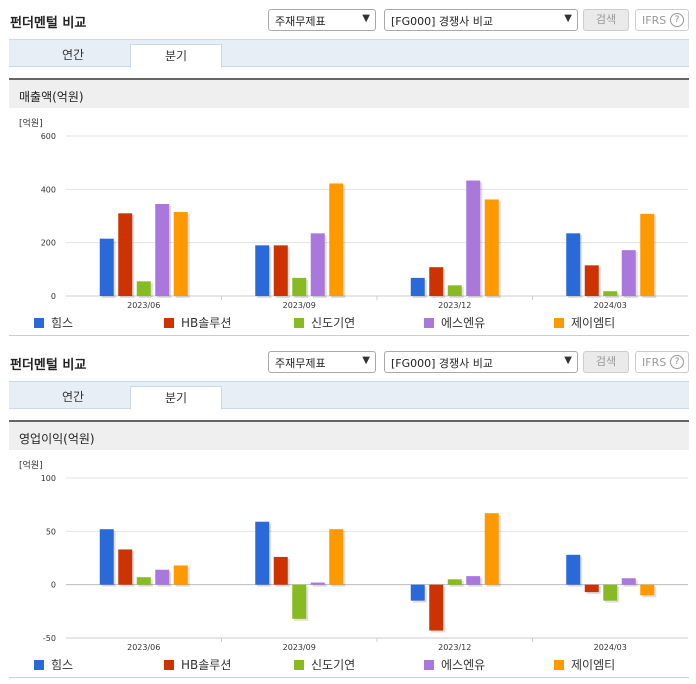 This screenshot has height=684, width=696. Describe the element at coordinates (454, 305) in the screenshot. I see `x-tick-label: 2023/12` at that location.